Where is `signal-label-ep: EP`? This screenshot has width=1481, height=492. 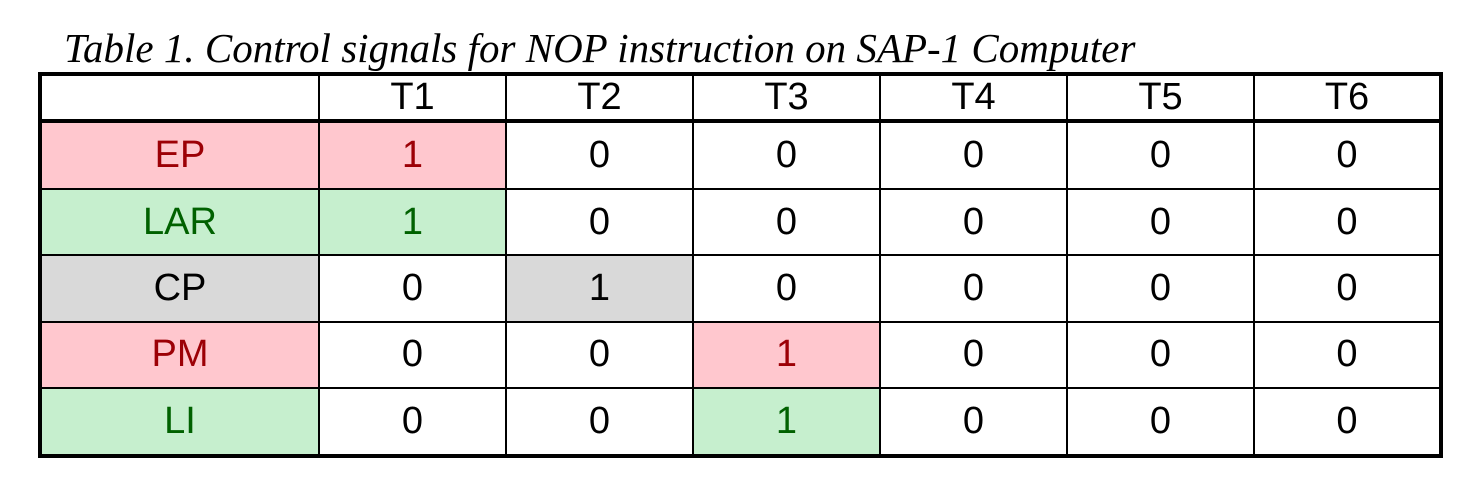
signal-label-ep: EP is located at coordinates (179, 155).